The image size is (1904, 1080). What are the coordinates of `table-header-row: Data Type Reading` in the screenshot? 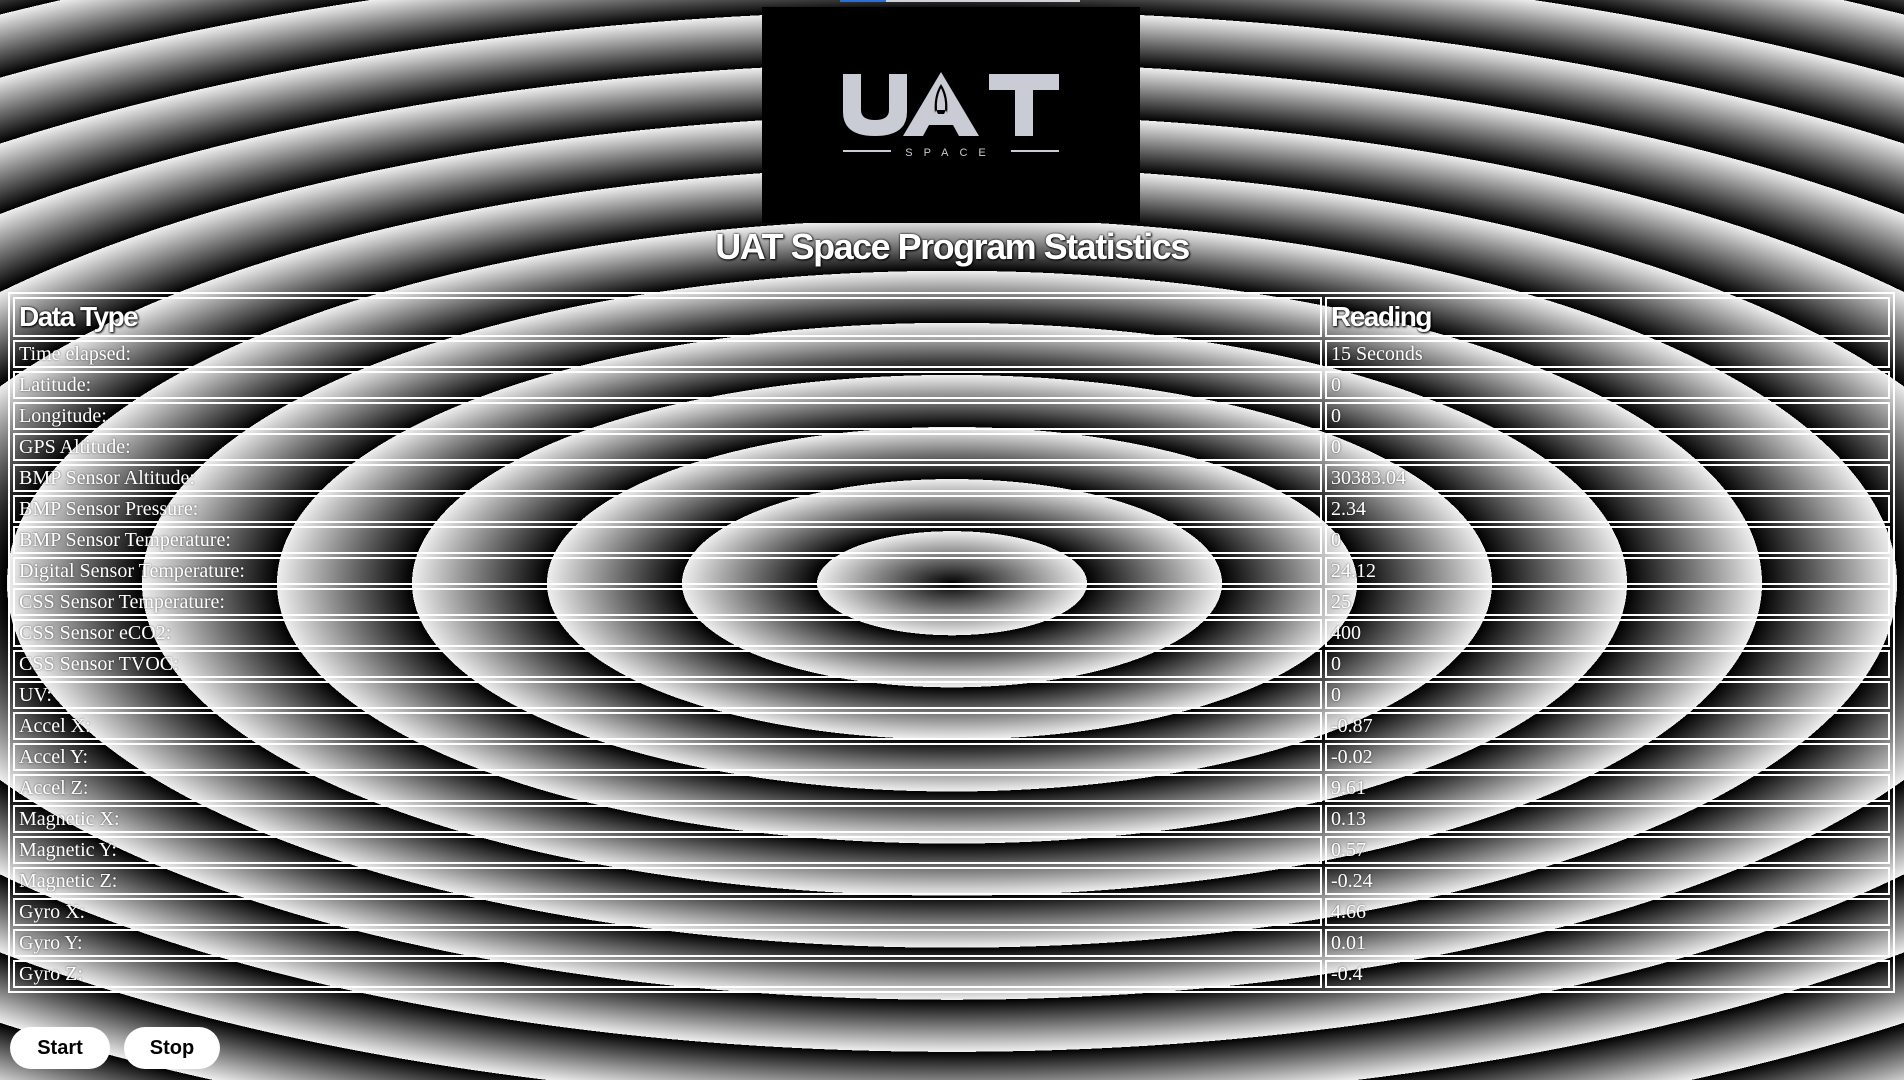 It's located at (951, 317).